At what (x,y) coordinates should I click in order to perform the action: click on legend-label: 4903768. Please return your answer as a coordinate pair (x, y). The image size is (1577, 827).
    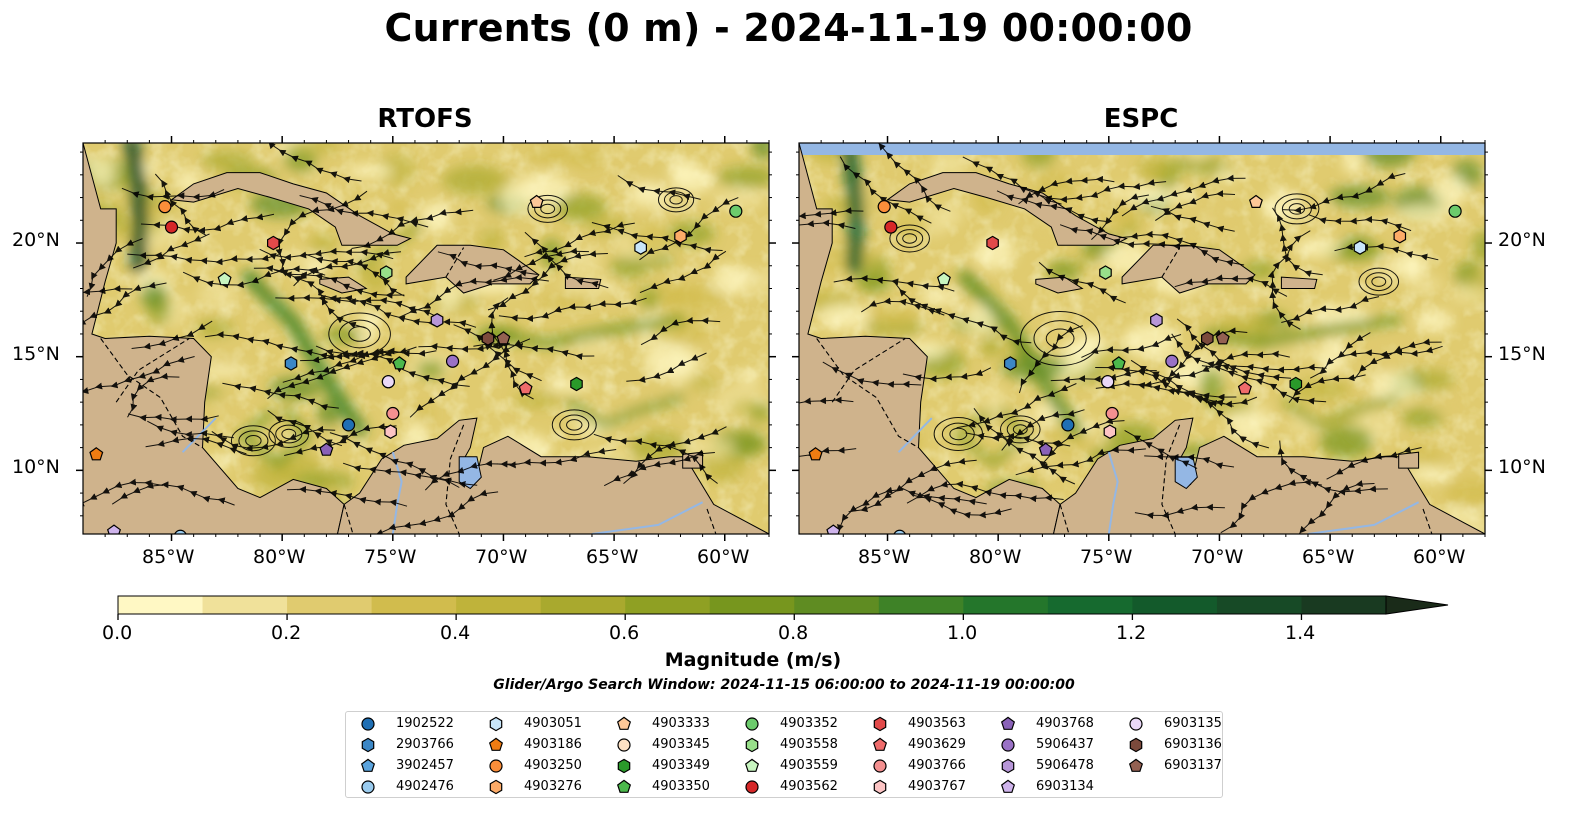
    Looking at the image, I should click on (1065, 723).